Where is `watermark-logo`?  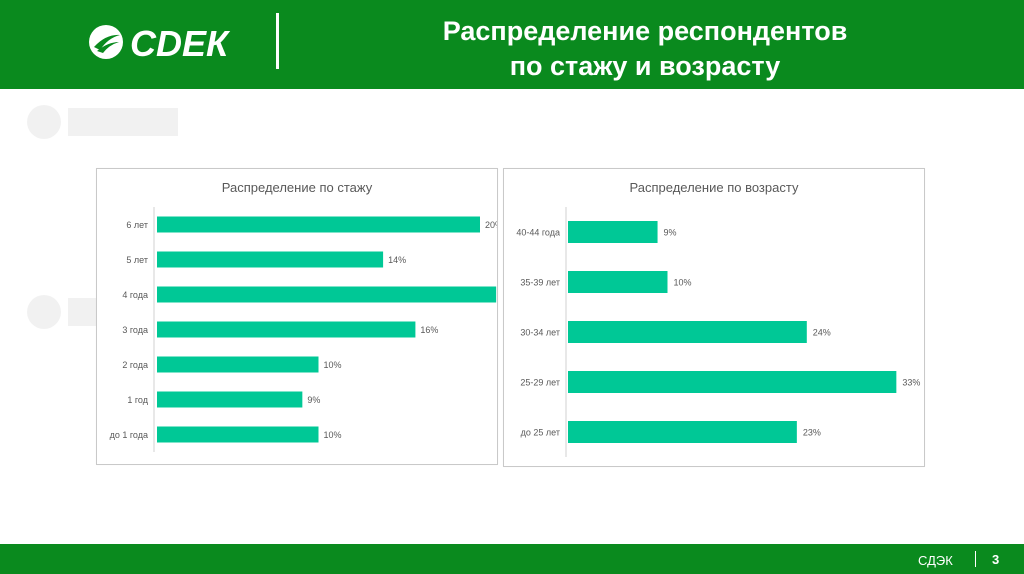
watermark-logo is located at coordinates (102, 122).